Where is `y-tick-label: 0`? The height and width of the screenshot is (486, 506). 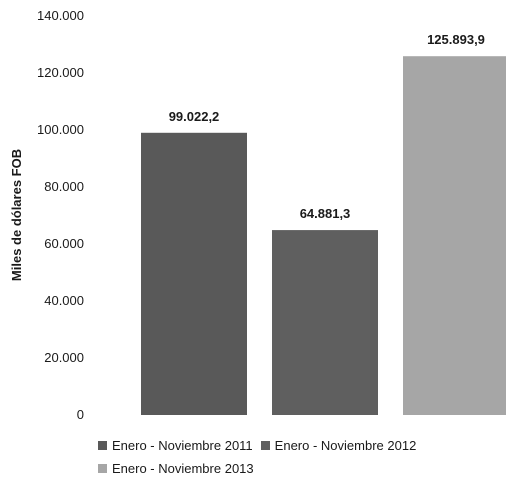 y-tick-label: 0 is located at coordinates (80, 414).